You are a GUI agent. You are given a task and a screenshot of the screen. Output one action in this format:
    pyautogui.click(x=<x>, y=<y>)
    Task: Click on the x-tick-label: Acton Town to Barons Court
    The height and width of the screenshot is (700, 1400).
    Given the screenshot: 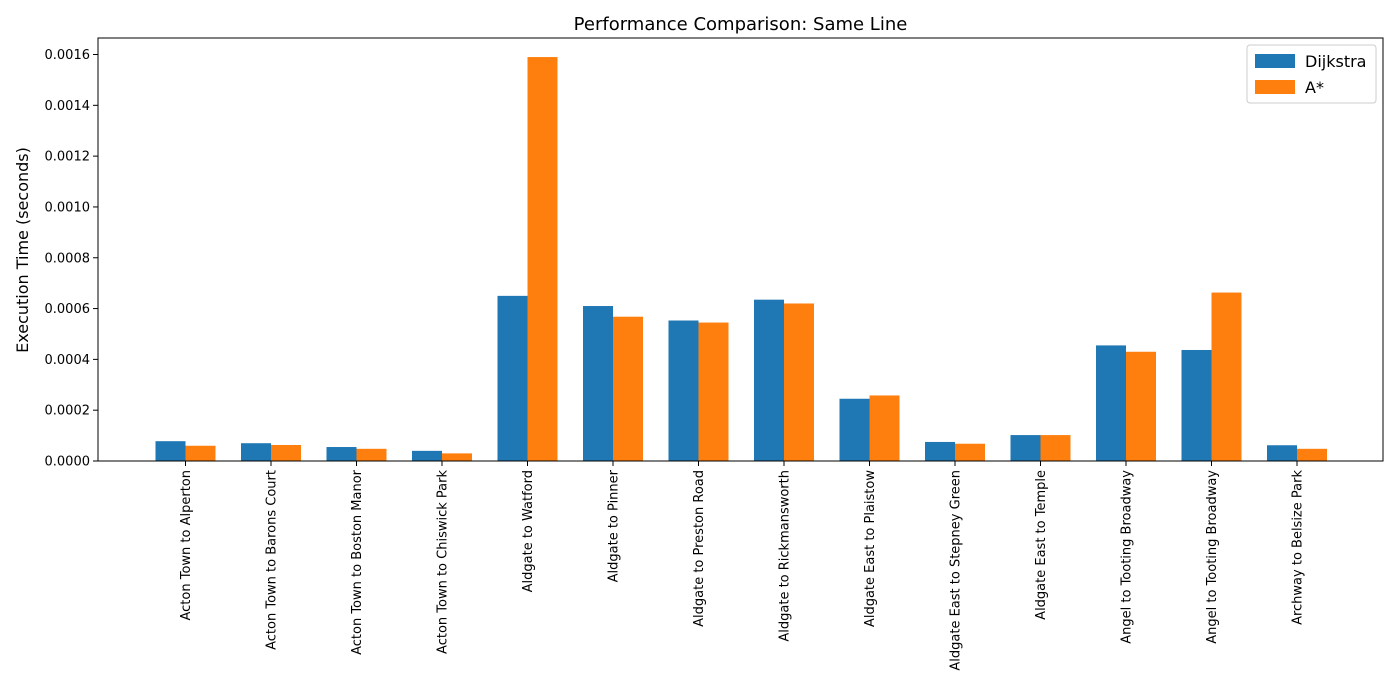 What is the action you would take?
    pyautogui.click(x=272, y=560)
    